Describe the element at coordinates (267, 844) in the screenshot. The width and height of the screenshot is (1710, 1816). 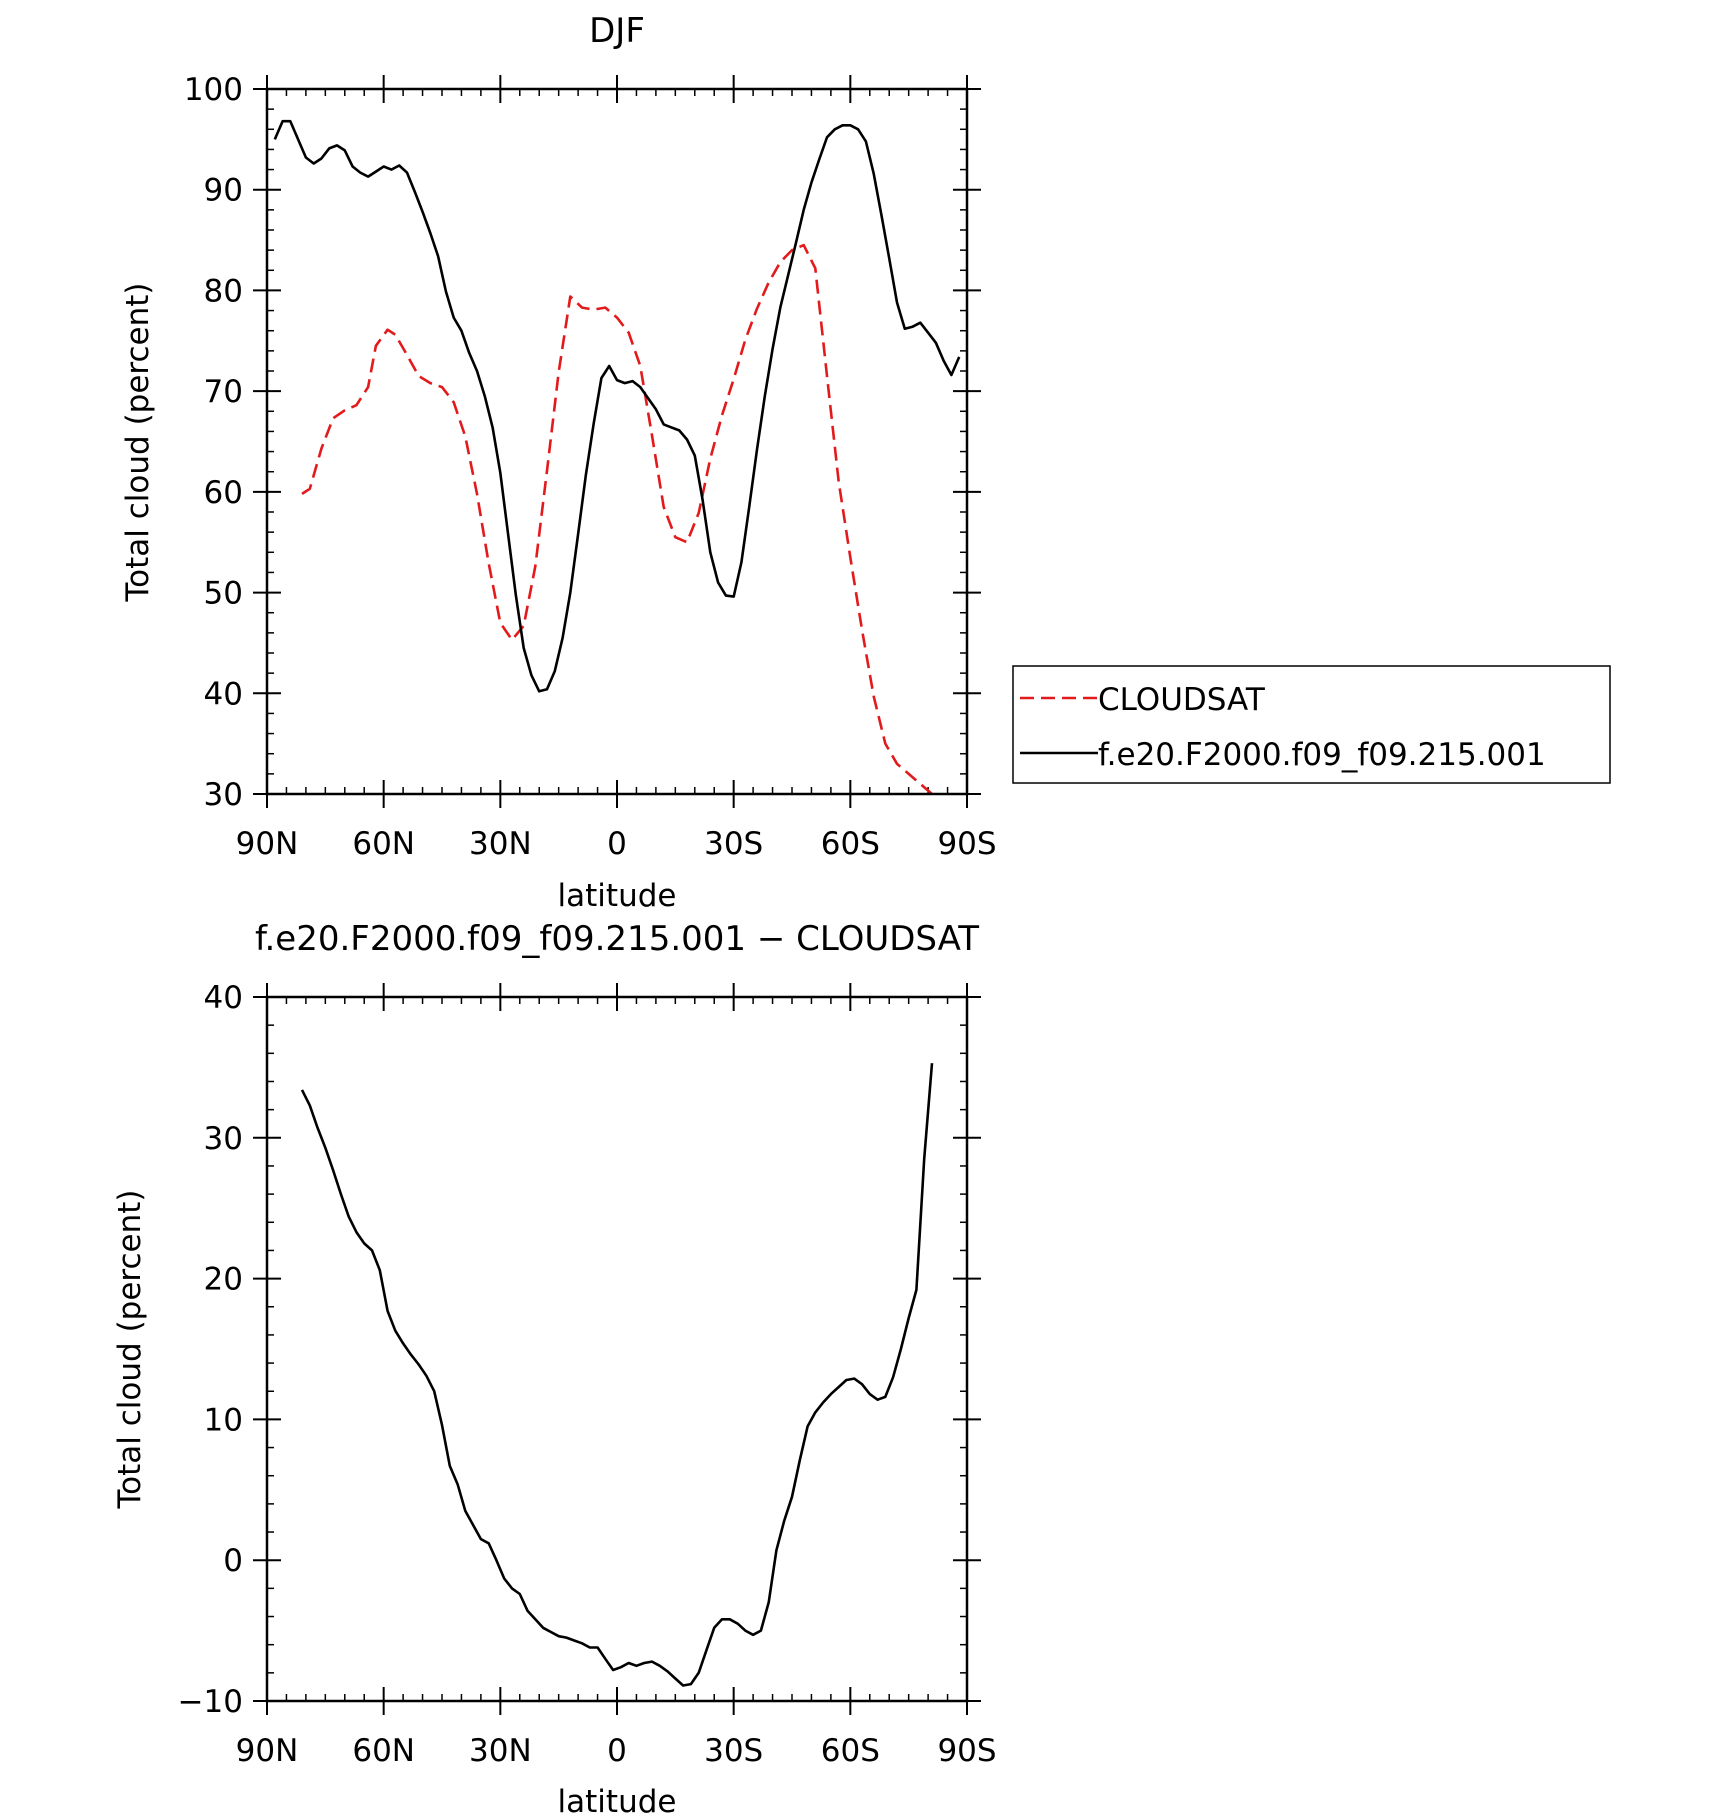
I see `top-x-tick-label: 90N` at that location.